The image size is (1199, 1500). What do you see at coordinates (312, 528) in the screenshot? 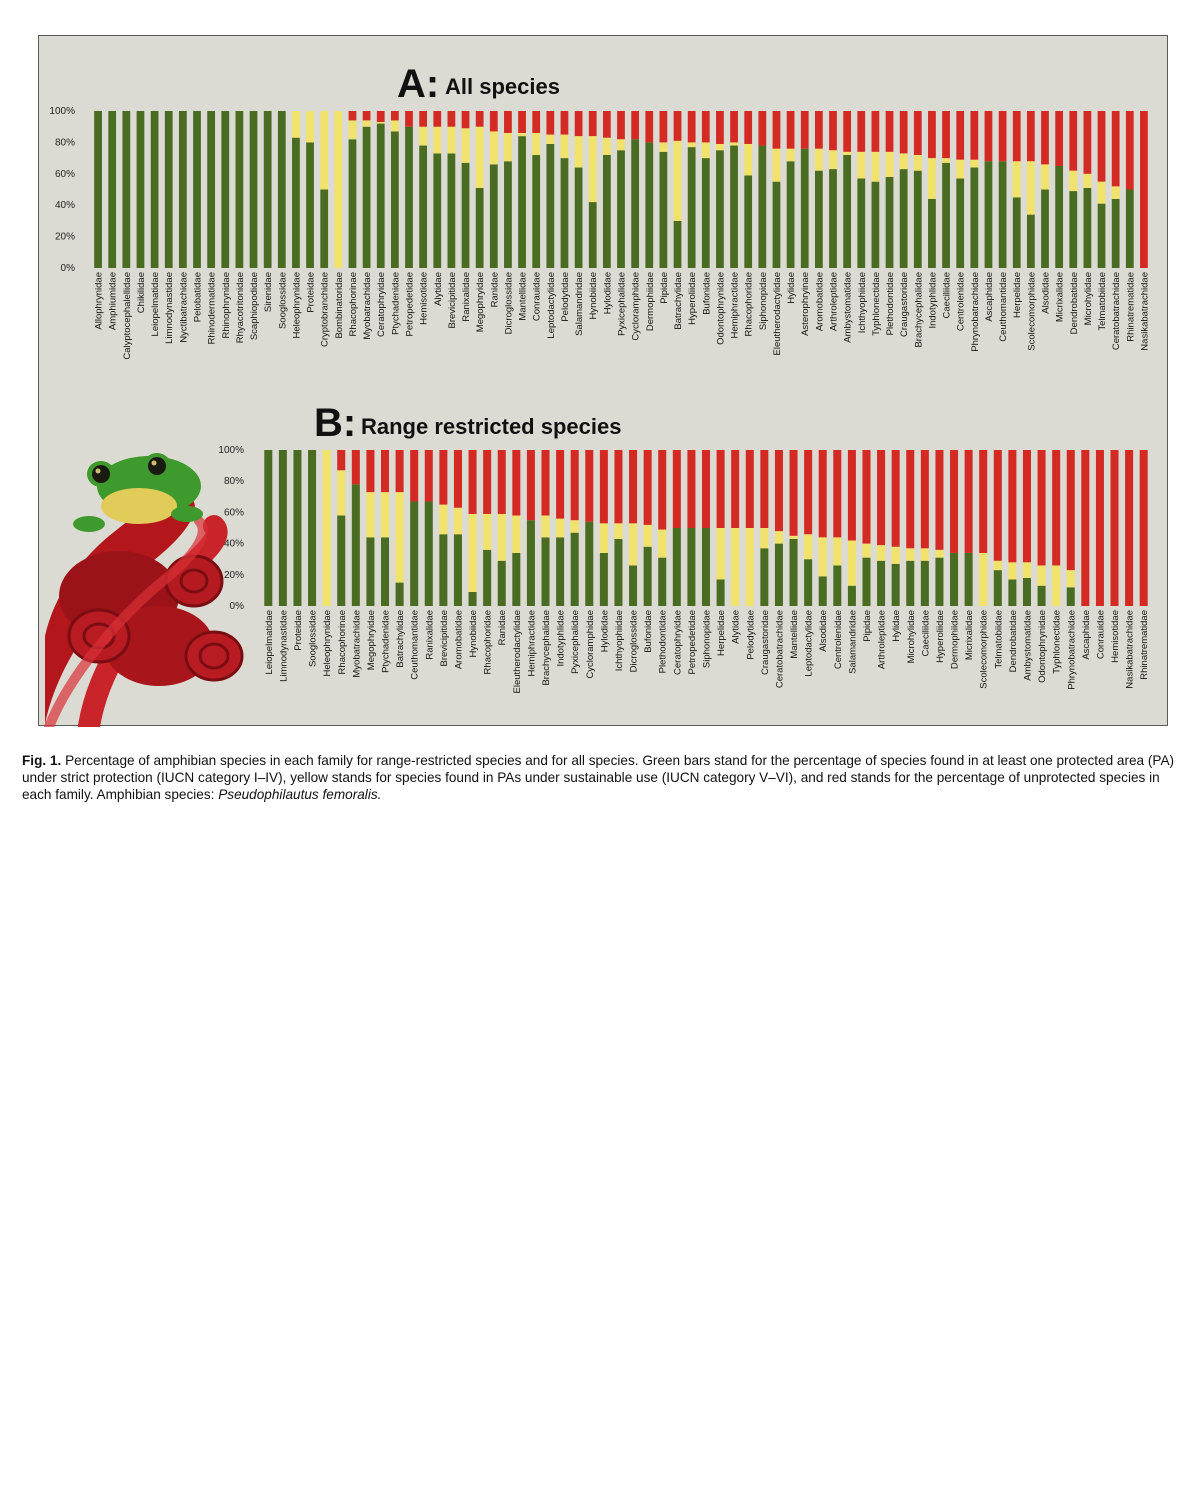
I see `bar-strict-sooglossidae` at bounding box center [312, 528].